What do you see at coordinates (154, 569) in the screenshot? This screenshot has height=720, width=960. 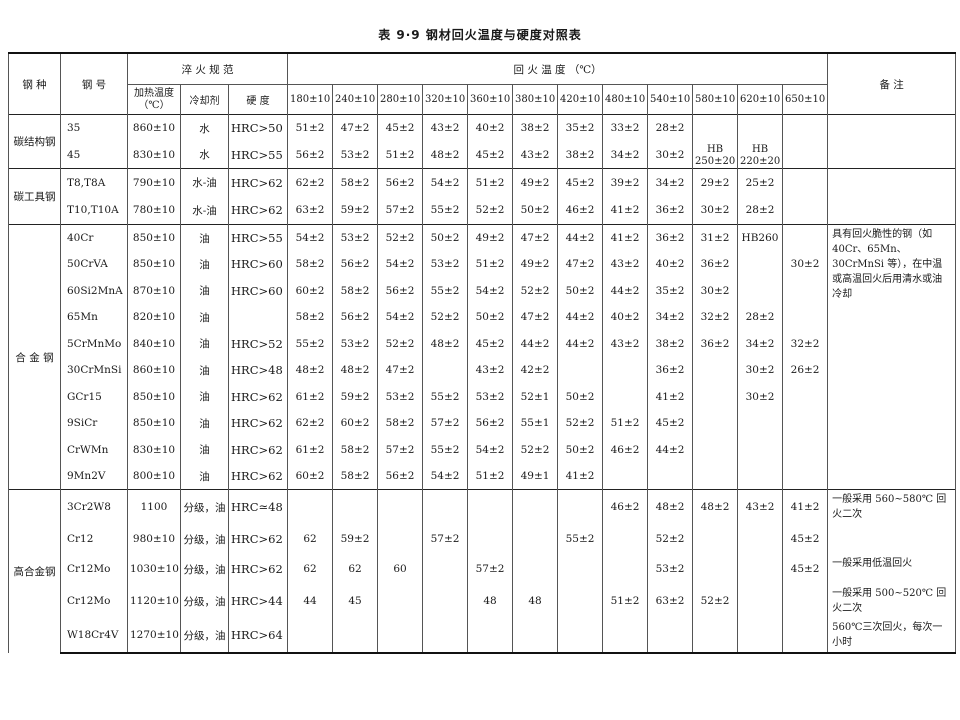 I see `heat-temp-cell: 1030±10` at bounding box center [154, 569].